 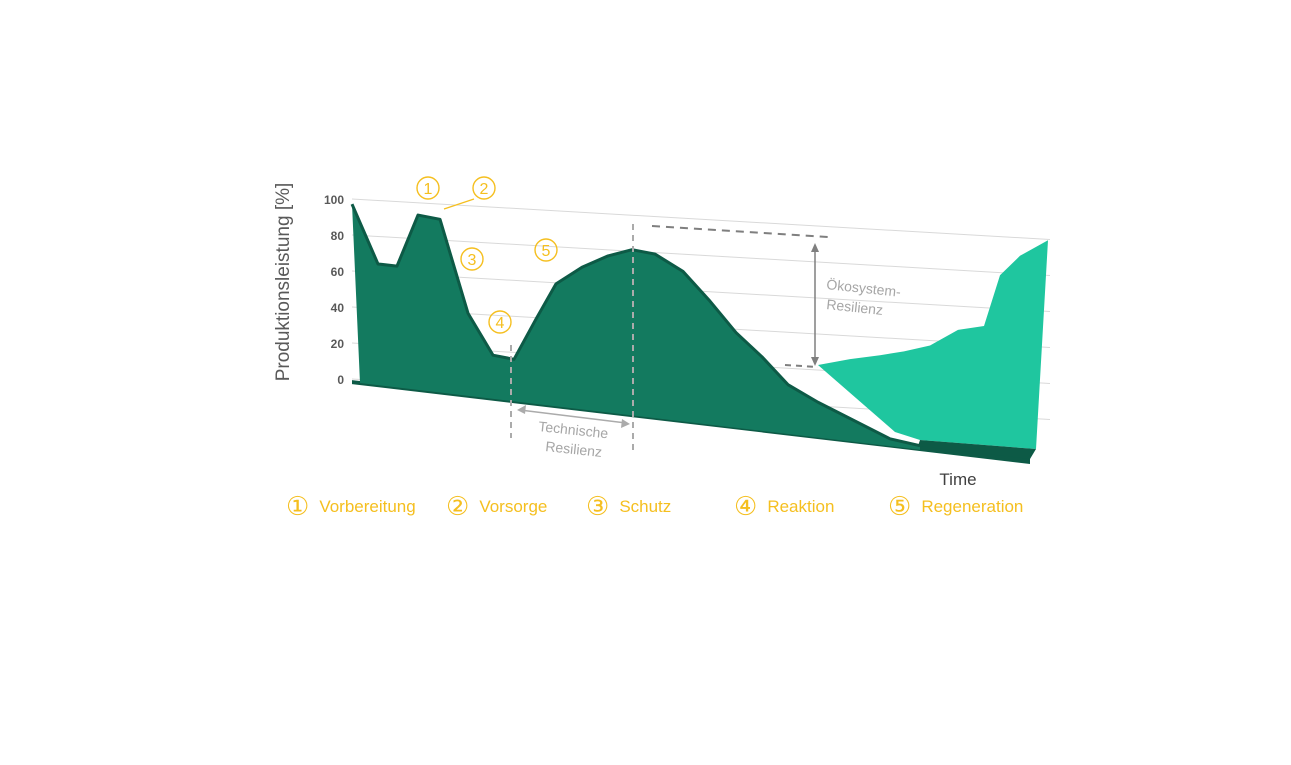 What do you see at coordinates (513, 506) in the screenshot?
I see `legend-label: Vorsorge` at bounding box center [513, 506].